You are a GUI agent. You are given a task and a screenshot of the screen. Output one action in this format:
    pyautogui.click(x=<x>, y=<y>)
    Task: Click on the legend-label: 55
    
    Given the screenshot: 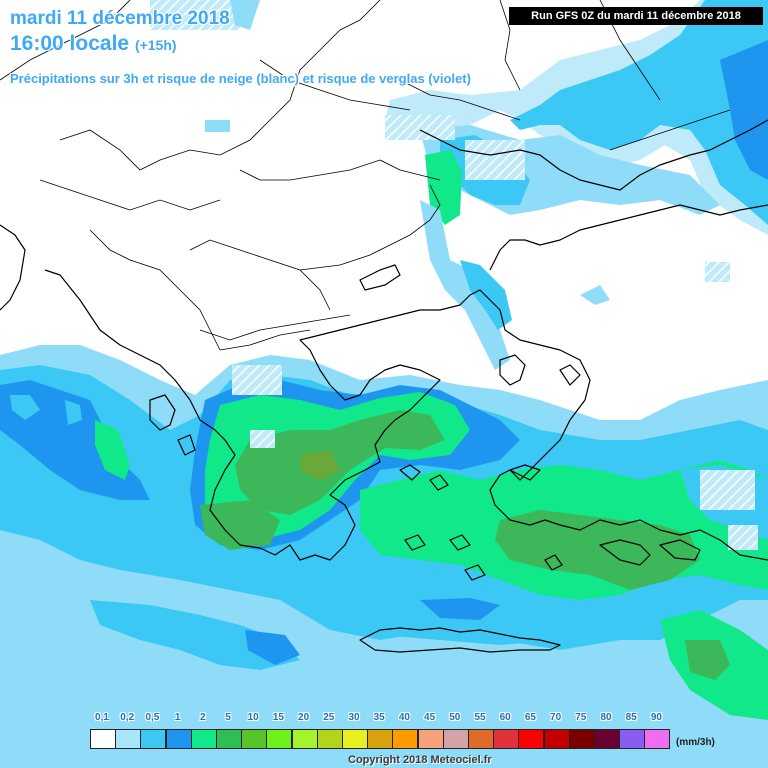 What is the action you would take?
    pyautogui.click(x=480, y=717)
    